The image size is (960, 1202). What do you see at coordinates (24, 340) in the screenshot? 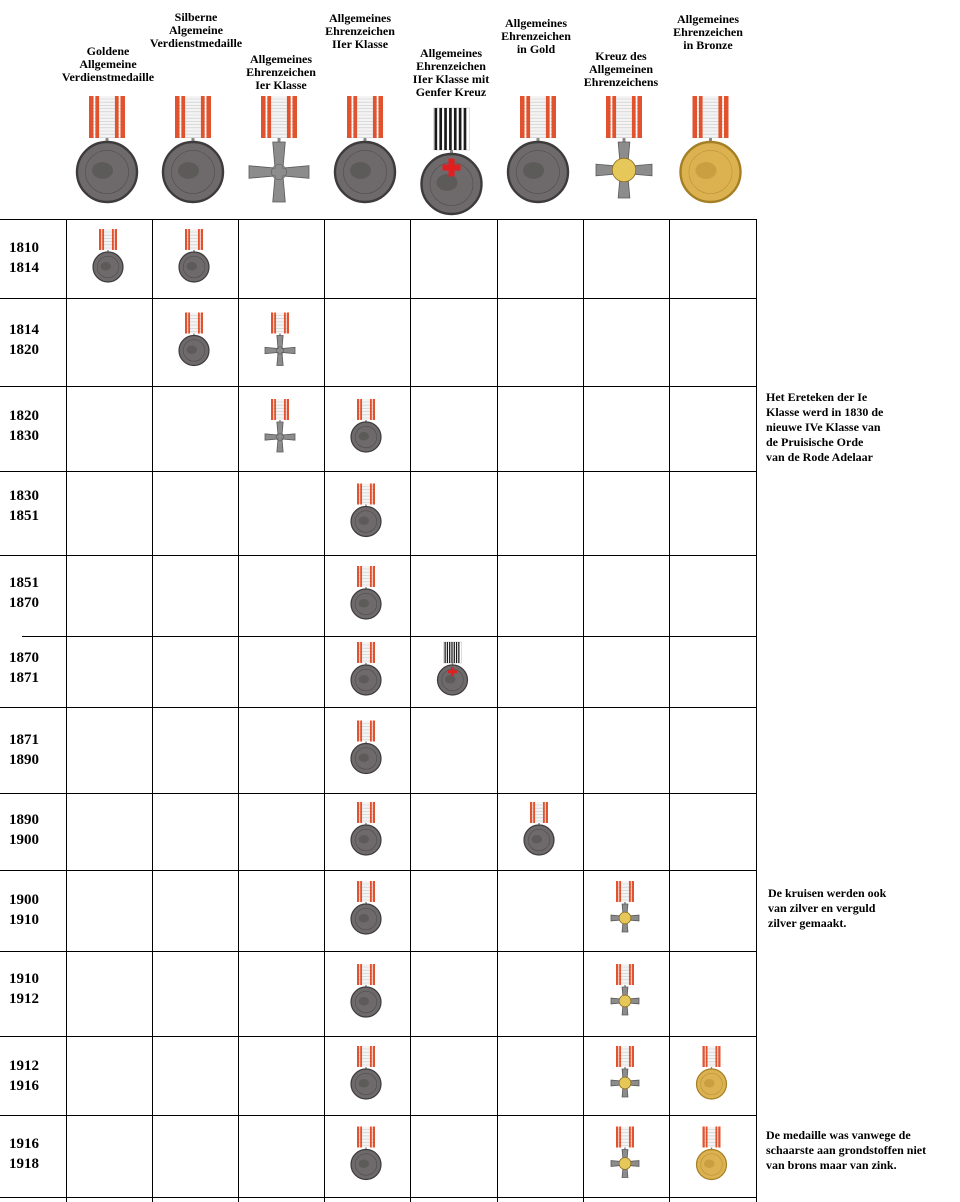
I see `row-years: 1814 1820` at bounding box center [24, 340].